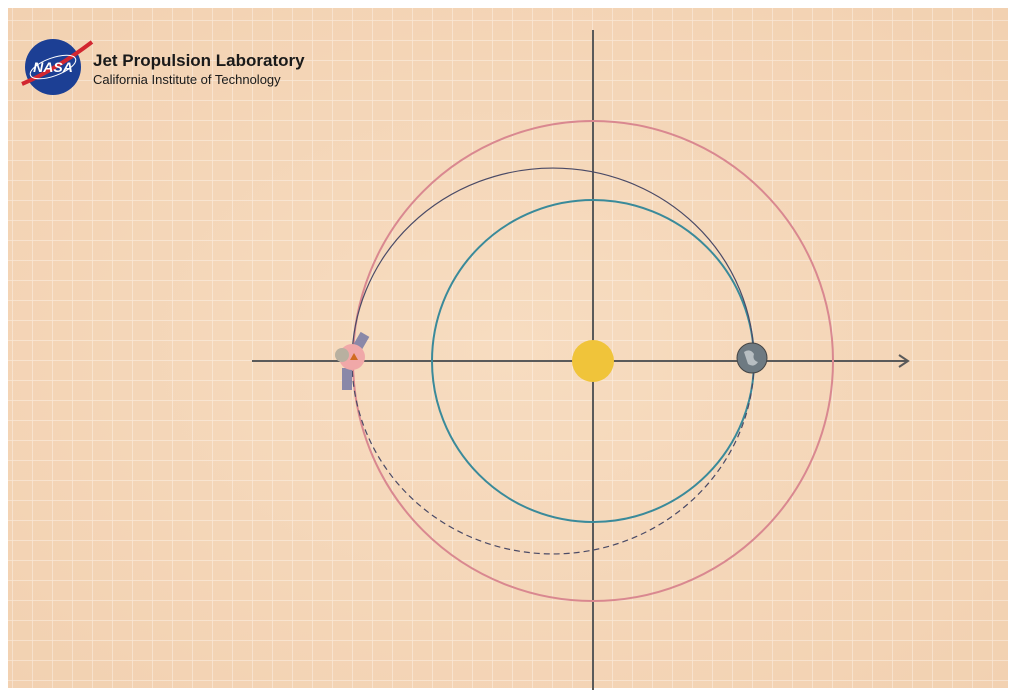 The height and width of the screenshot is (695, 1015). Describe the element at coordinates (199, 60) in the screenshot. I see `org-title: Jet Propulsion Laboratory` at that location.